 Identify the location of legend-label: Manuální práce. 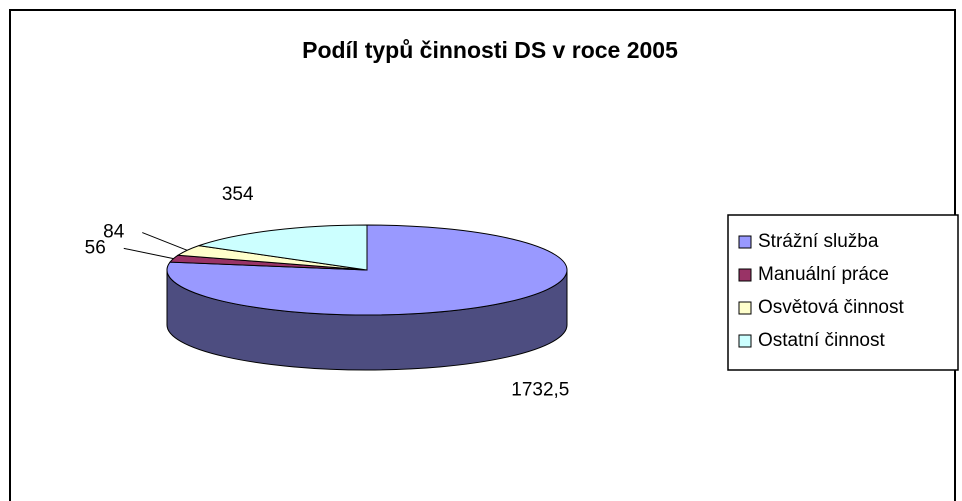
(823, 274).